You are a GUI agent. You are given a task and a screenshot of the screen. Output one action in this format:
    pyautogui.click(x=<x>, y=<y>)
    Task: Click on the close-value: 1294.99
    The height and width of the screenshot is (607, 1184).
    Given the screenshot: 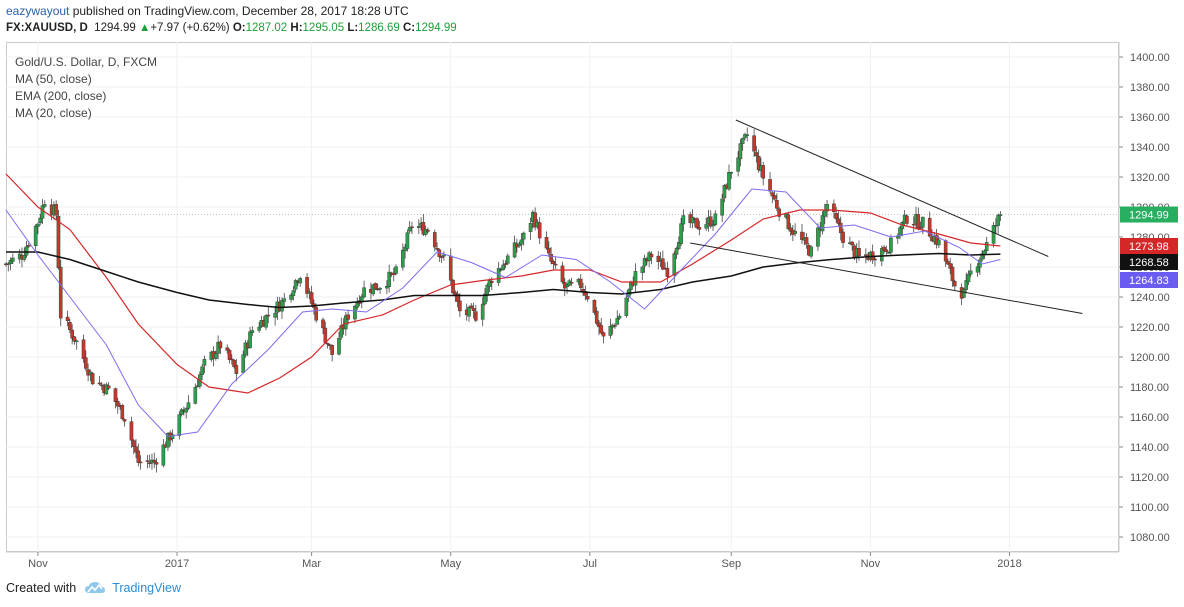 What is the action you would take?
    pyautogui.click(x=436, y=28)
    